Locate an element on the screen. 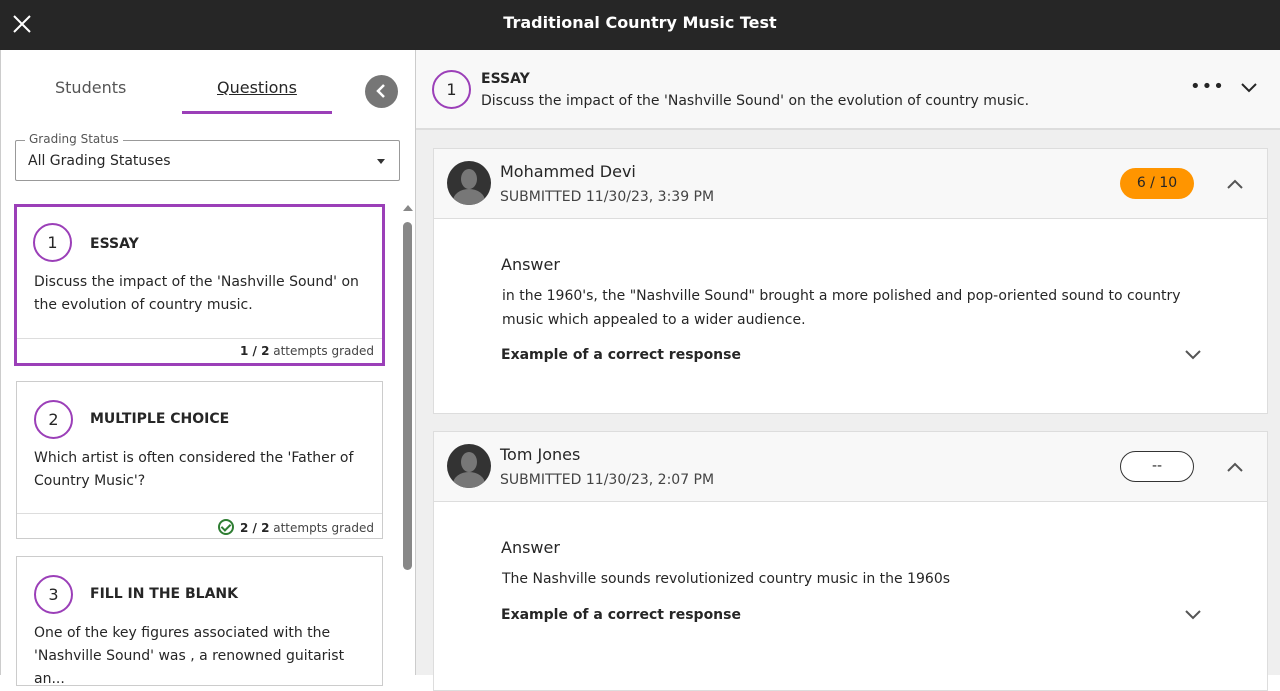 This screenshot has height=691, width=1280. submitted-date: SUBMITTED 11/30/23, 2:07 PM is located at coordinates (607, 480).